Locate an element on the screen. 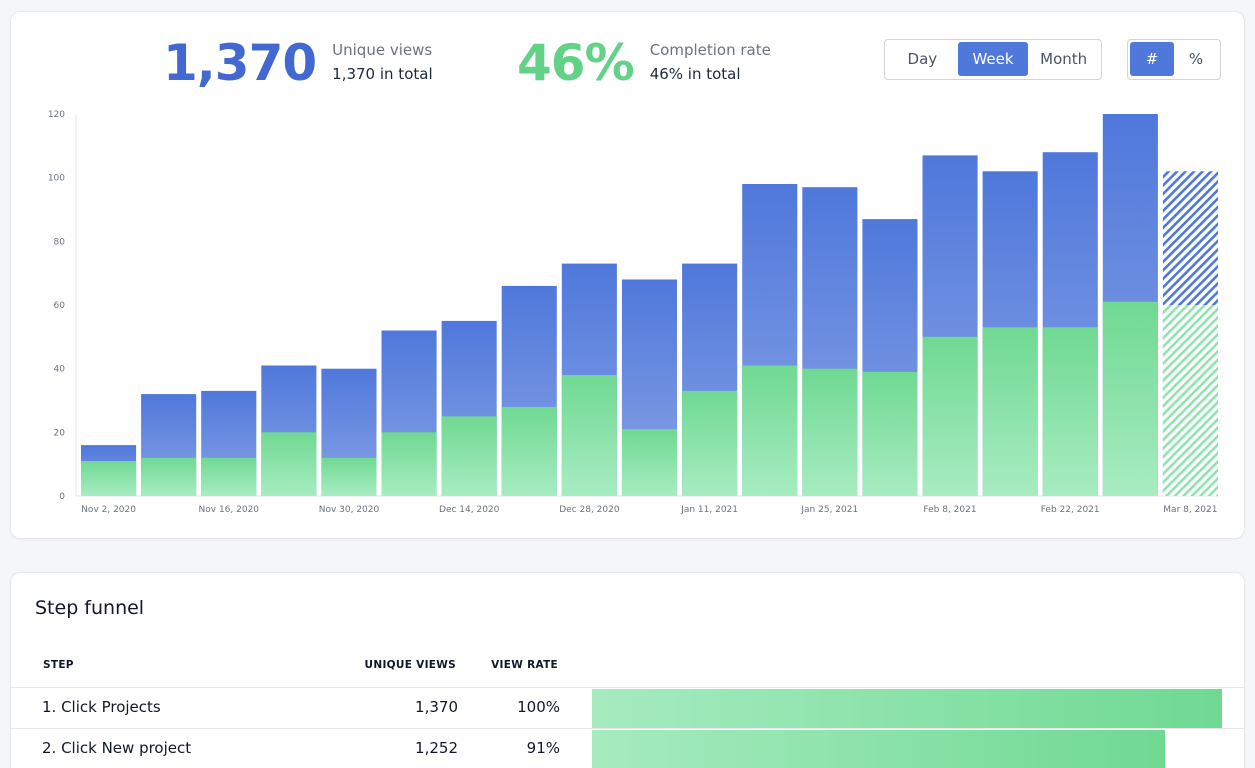  x-tick-label: Feb 8, 2021 is located at coordinates (949, 510).